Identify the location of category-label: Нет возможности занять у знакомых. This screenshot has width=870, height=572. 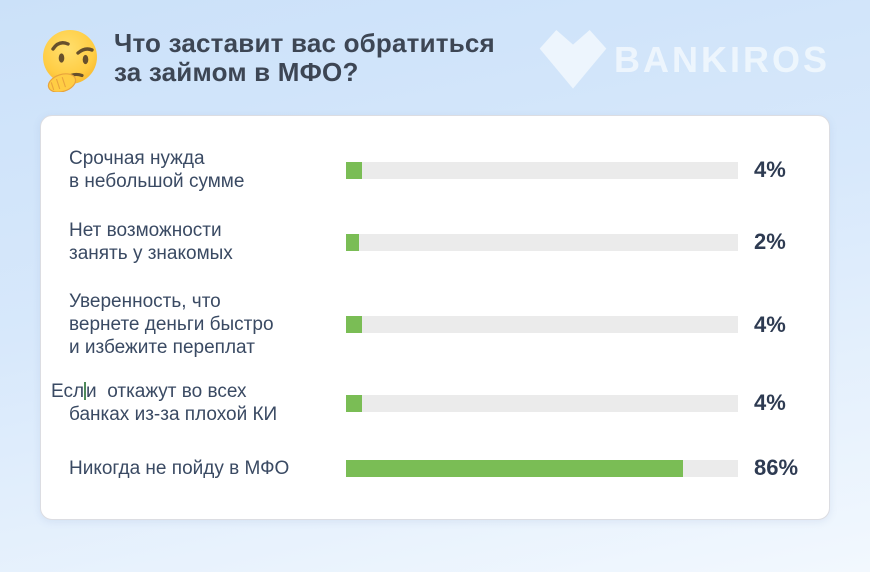
(151, 242).